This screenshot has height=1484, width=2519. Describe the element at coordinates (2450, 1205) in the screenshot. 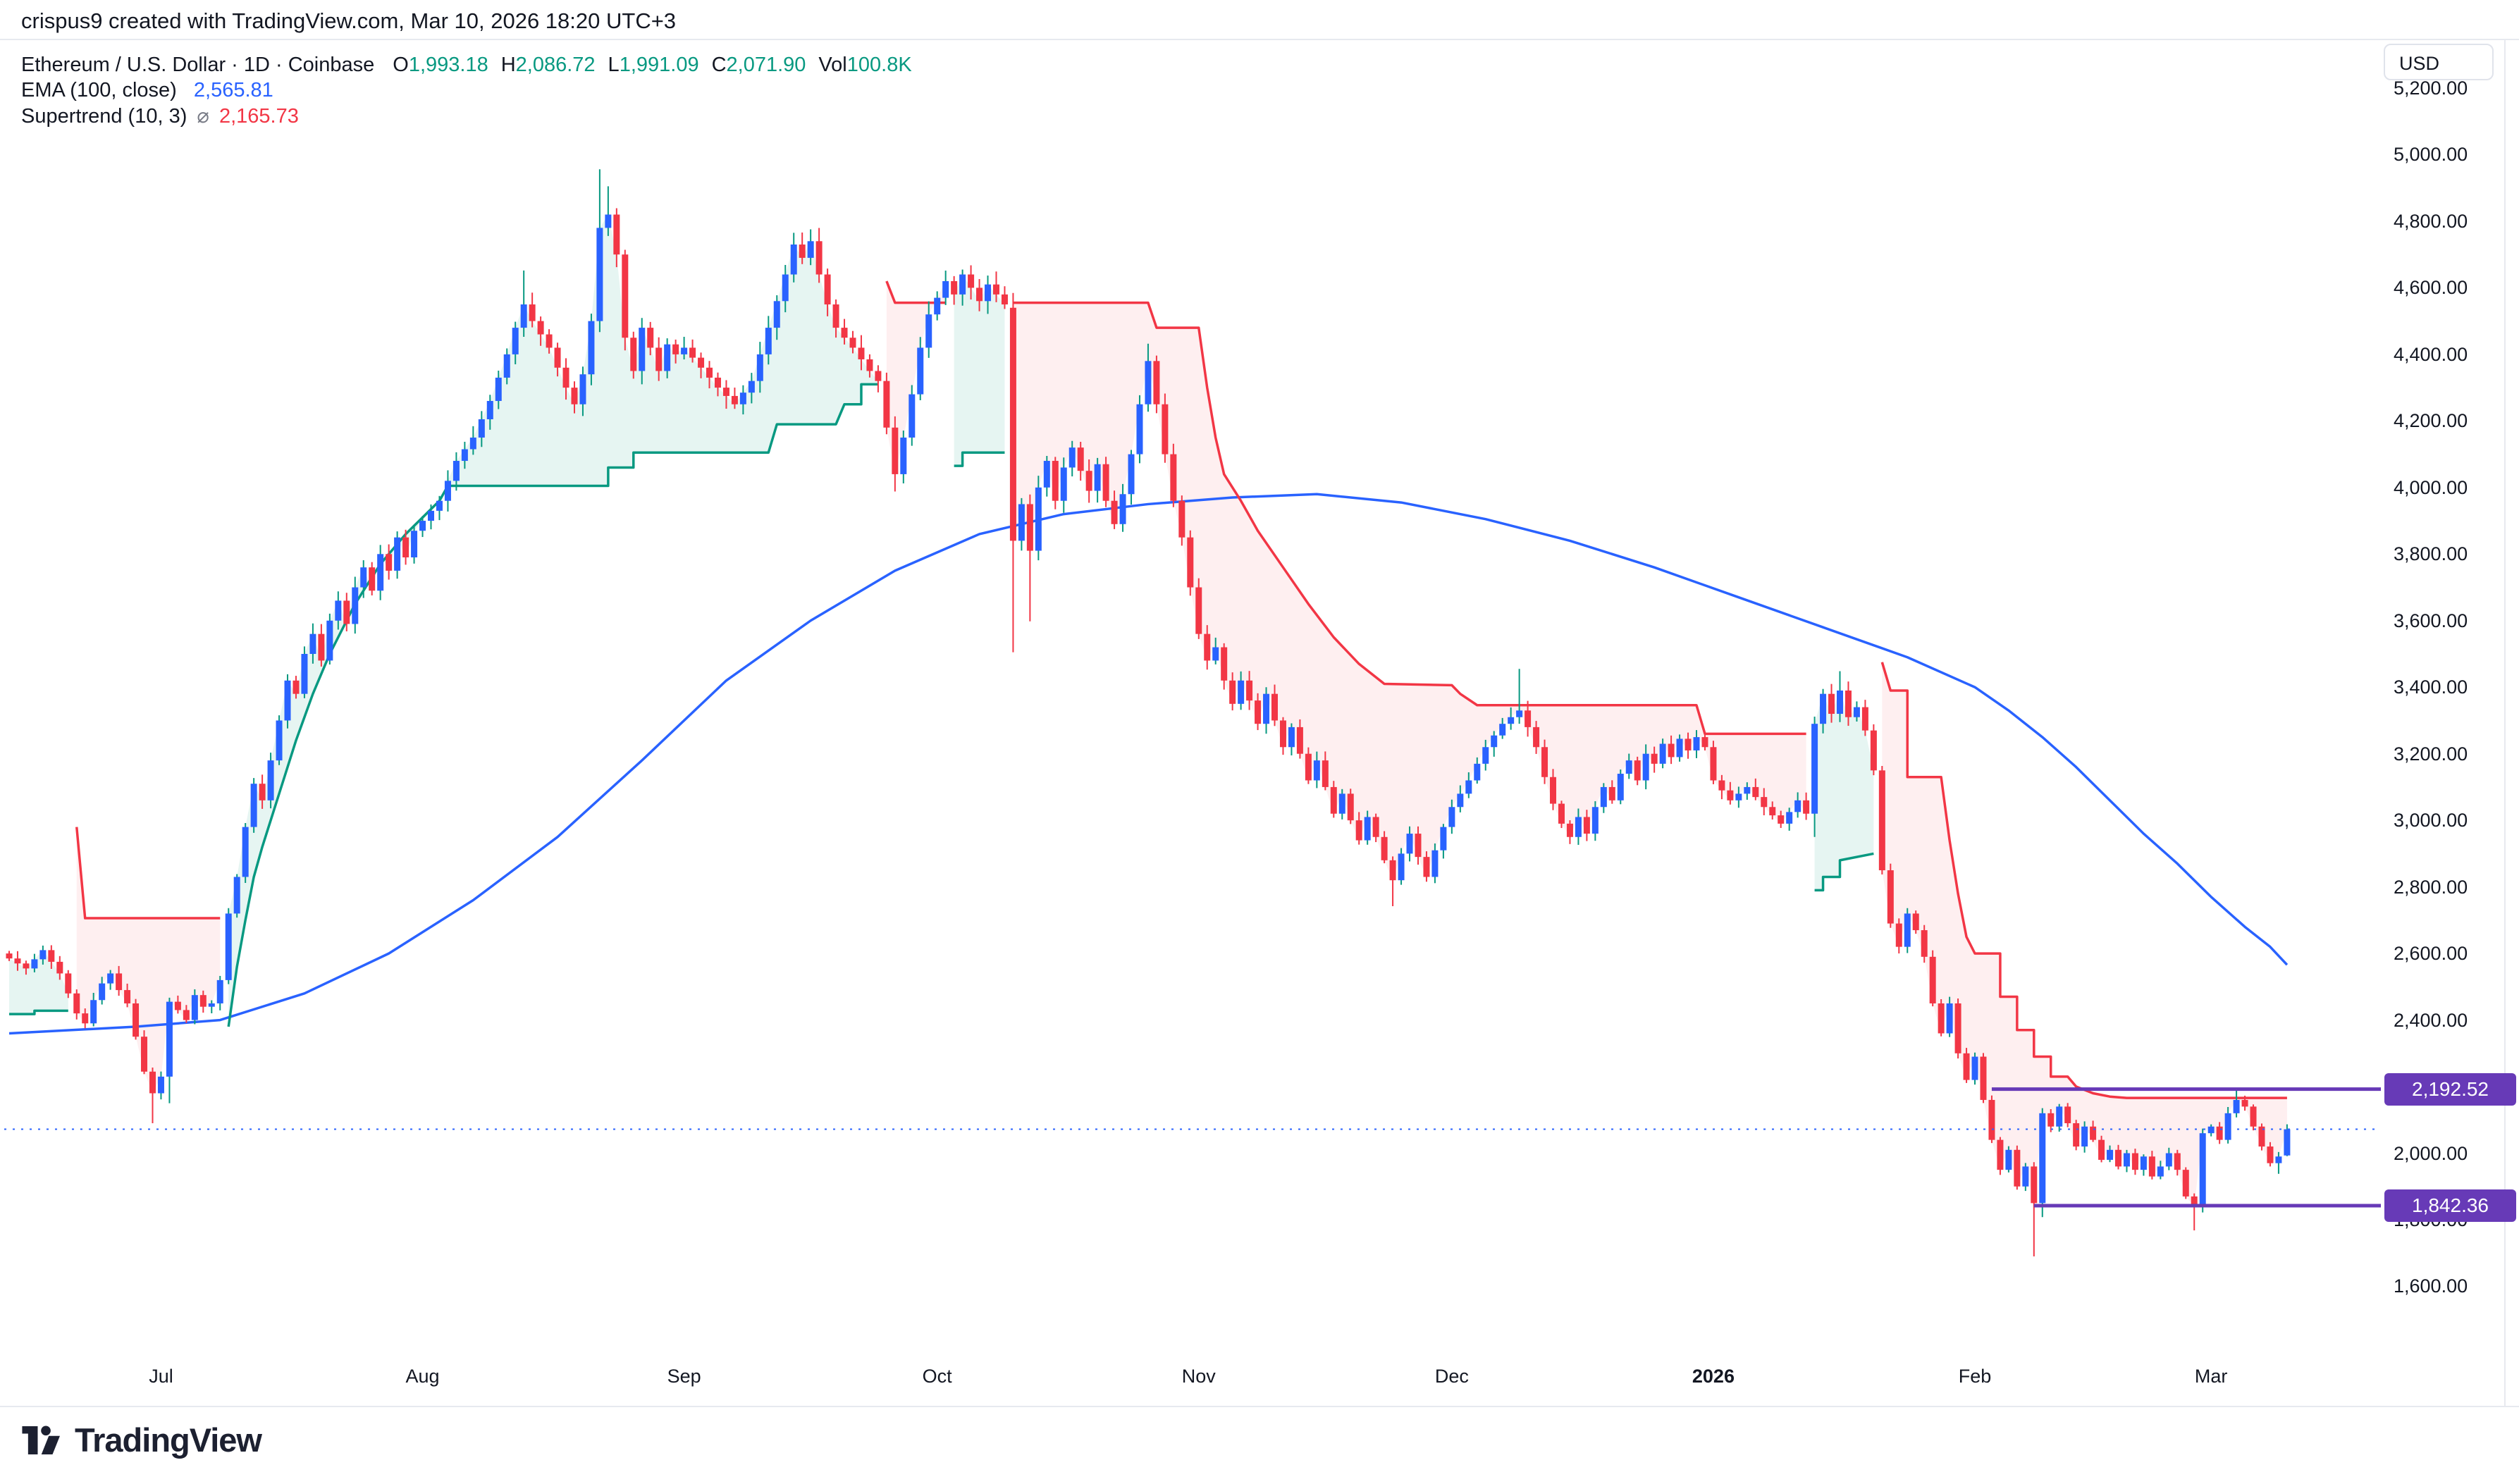

I see `price-line-badge-support: 1,842.36` at that location.